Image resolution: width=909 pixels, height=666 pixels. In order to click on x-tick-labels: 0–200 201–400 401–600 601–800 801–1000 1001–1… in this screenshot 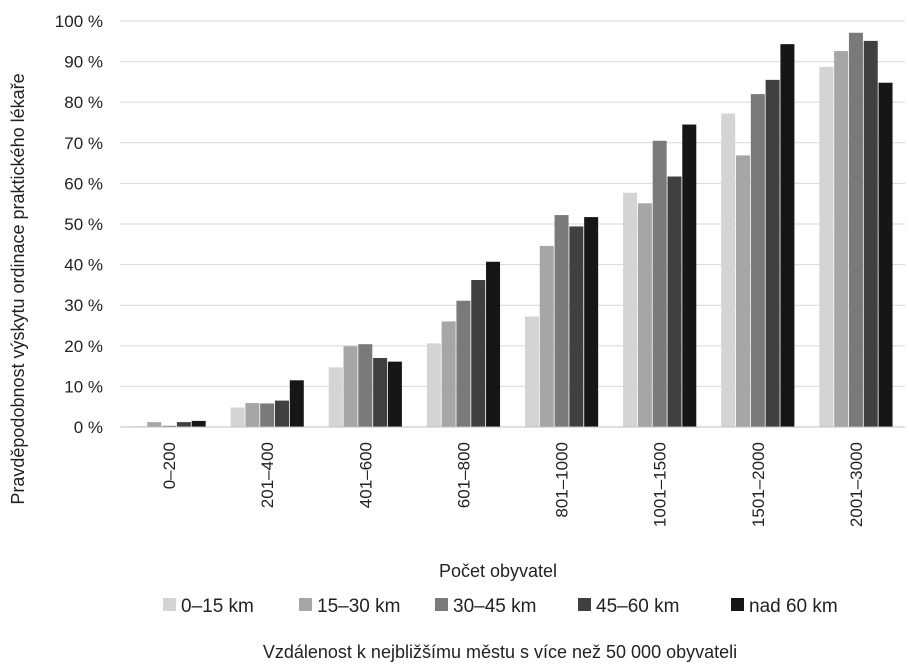, I will do `click(513, 484)`.